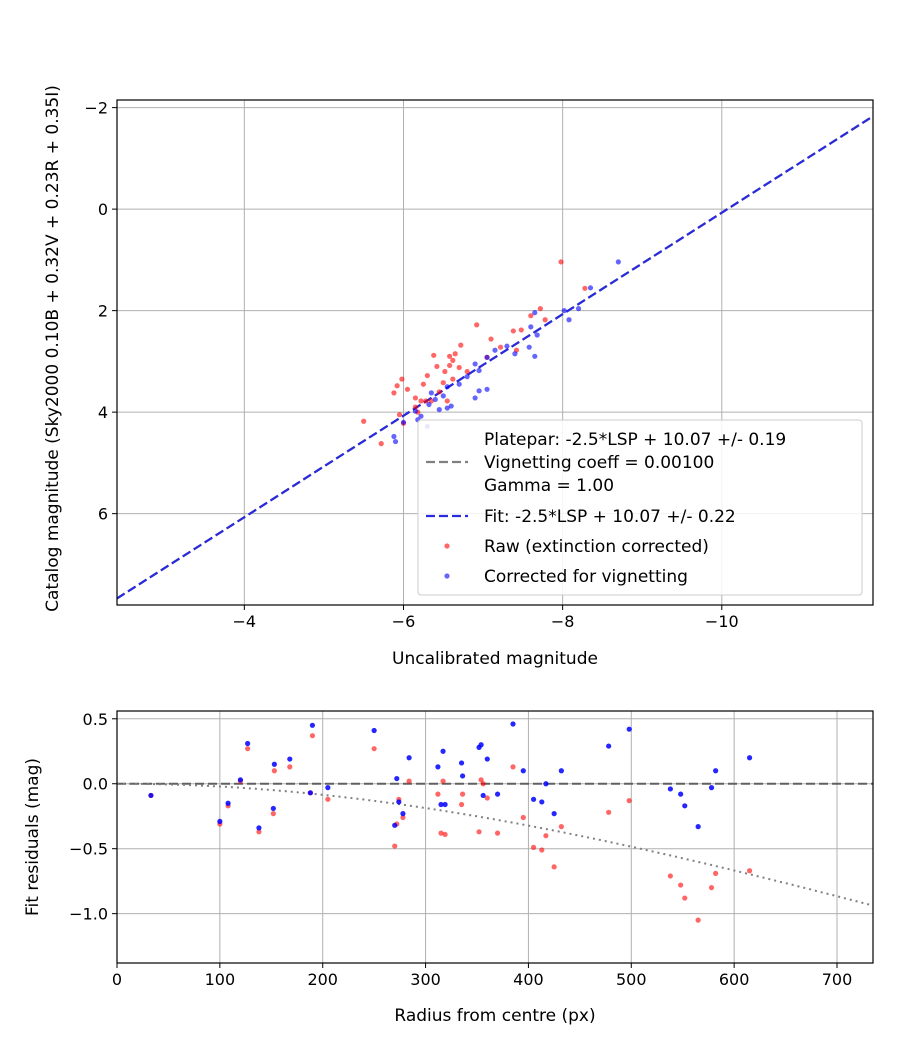 The width and height of the screenshot is (900, 1050). I want to click on x-tick-label: 200, so click(322, 979).